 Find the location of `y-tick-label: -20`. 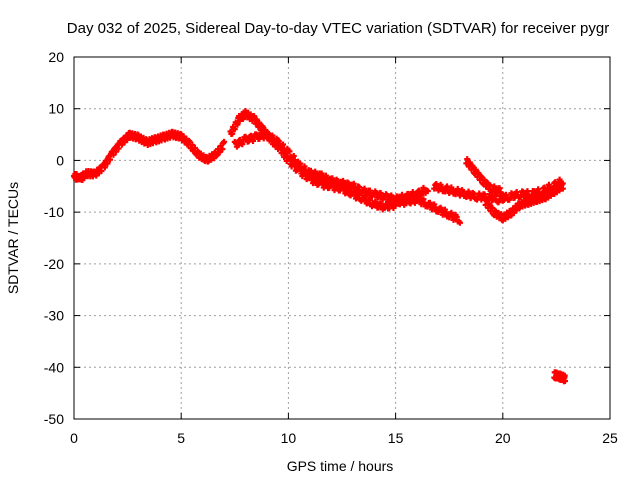

y-tick-label: -20 is located at coordinates (54, 264).